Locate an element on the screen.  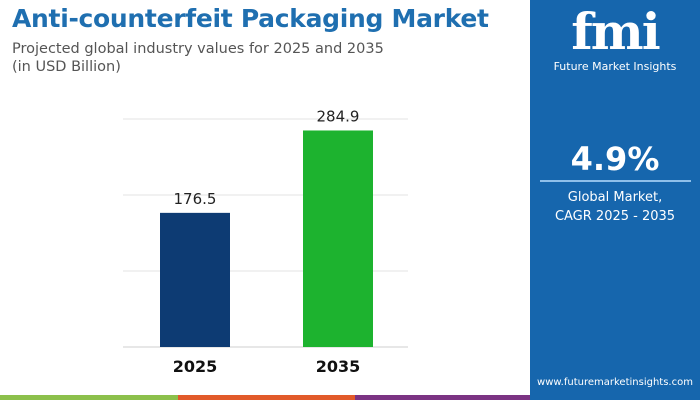
bar-2025 is located at coordinates (195, 279).